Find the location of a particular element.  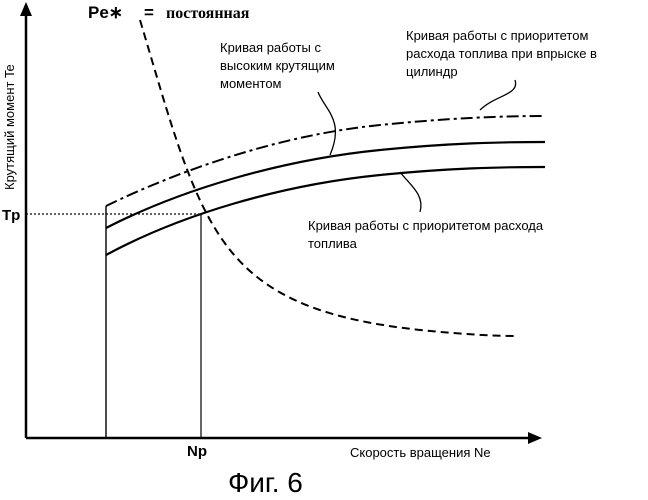

pe-star-text: постоянная is located at coordinates (208, 13).